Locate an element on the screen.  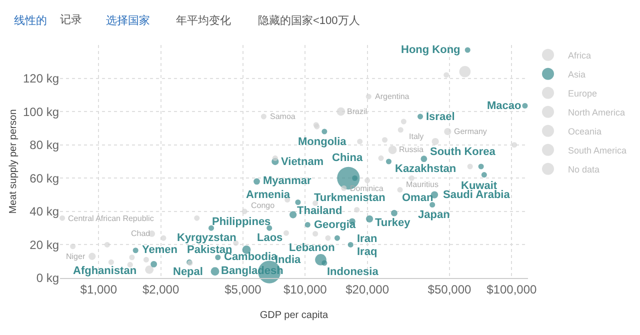
annotation: South Korea is located at coordinates (463, 152).